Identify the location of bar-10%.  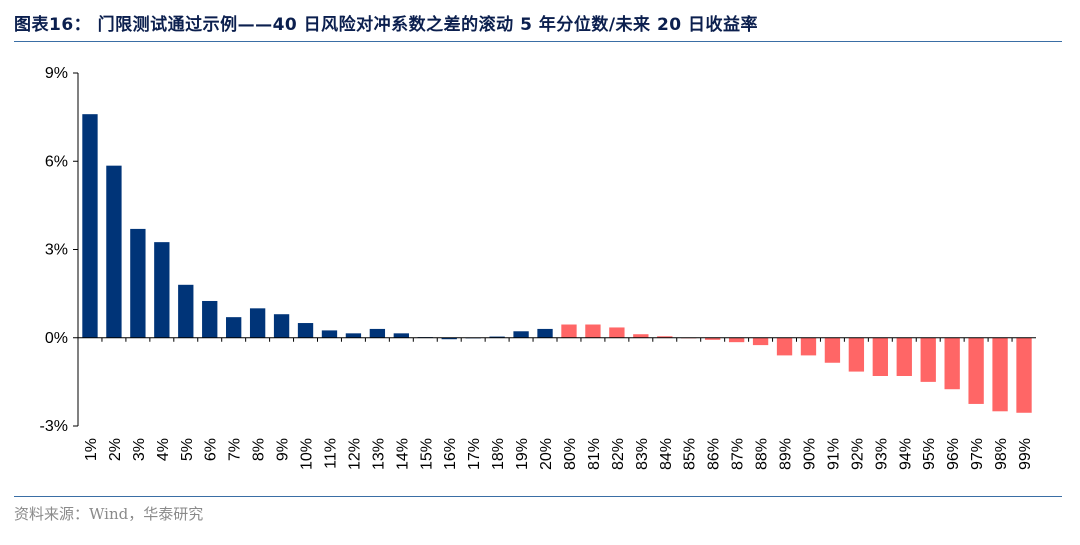
(305, 330).